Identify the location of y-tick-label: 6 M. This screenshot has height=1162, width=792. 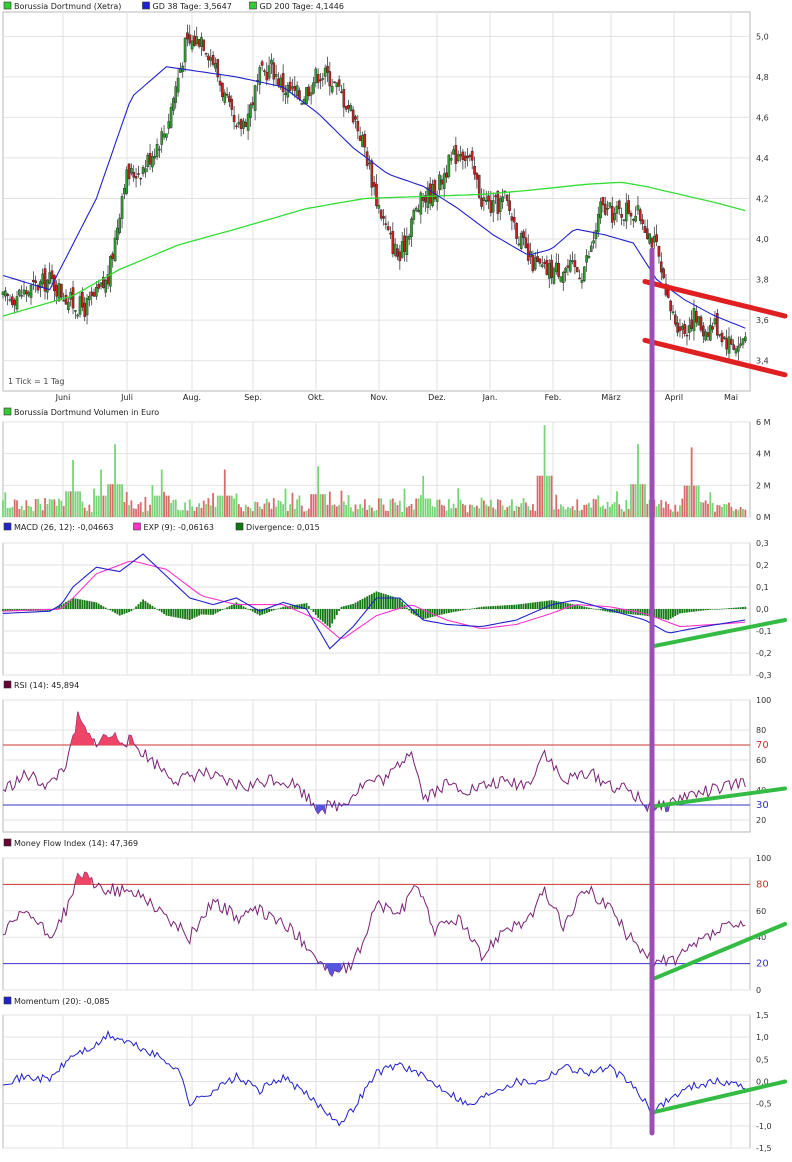
(763, 422).